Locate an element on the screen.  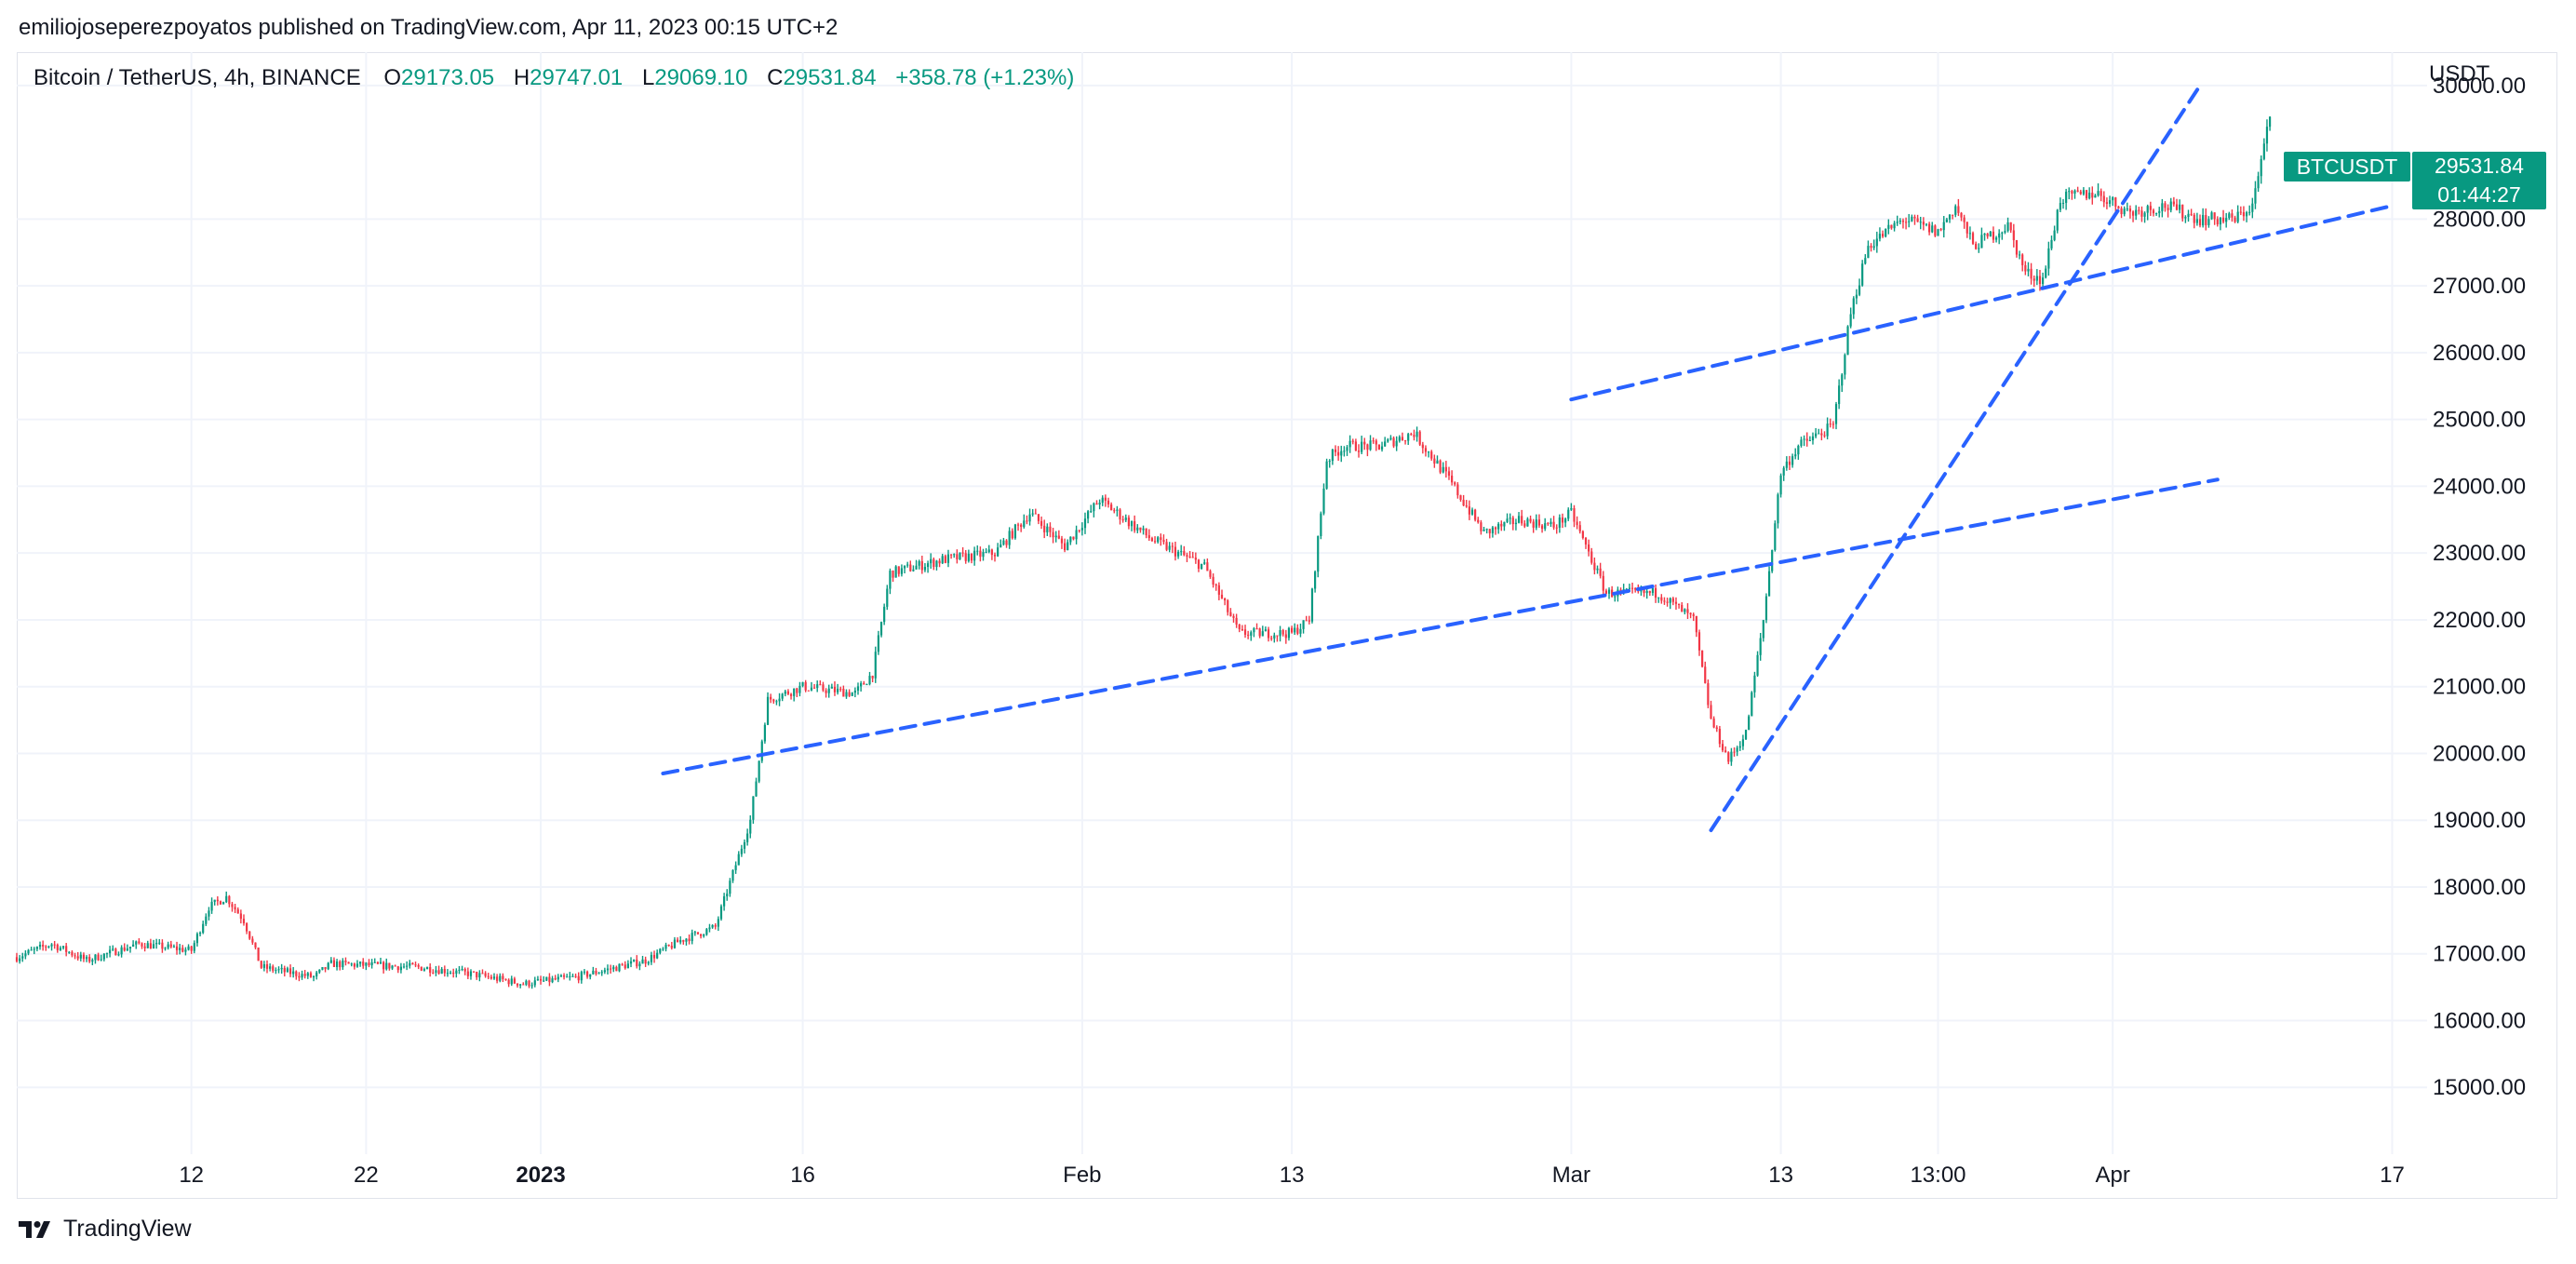
close-value: 29531.84 is located at coordinates (830, 77).